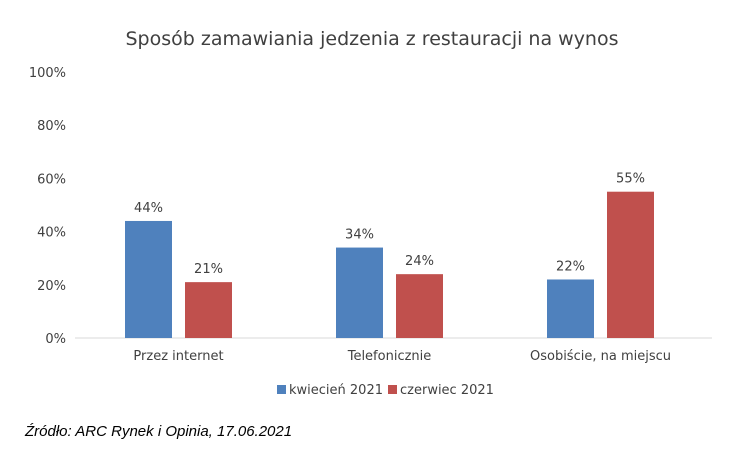 Image resolution: width=744 pixels, height=450 pixels. I want to click on data-label: 21%, so click(208, 269).